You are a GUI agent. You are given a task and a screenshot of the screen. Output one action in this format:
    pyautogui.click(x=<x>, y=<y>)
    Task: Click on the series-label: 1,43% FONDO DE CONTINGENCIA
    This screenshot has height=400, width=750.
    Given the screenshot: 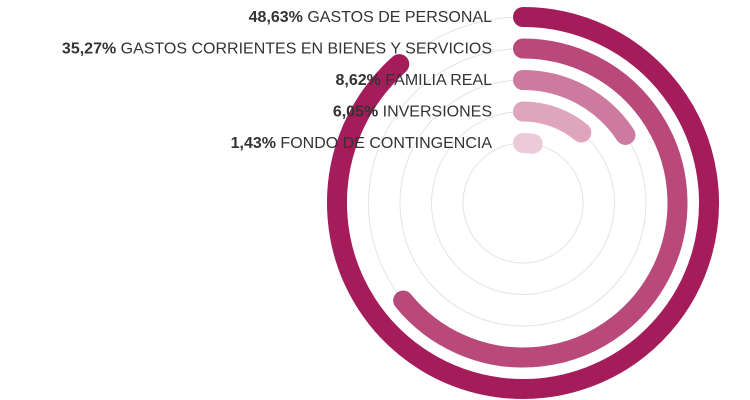 What is the action you would take?
    pyautogui.click(x=362, y=143)
    